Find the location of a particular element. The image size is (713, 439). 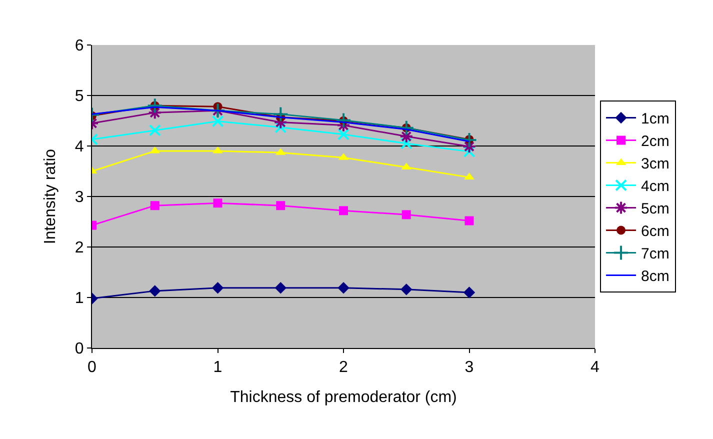

y-tick-label: 5 is located at coordinates (79, 97).